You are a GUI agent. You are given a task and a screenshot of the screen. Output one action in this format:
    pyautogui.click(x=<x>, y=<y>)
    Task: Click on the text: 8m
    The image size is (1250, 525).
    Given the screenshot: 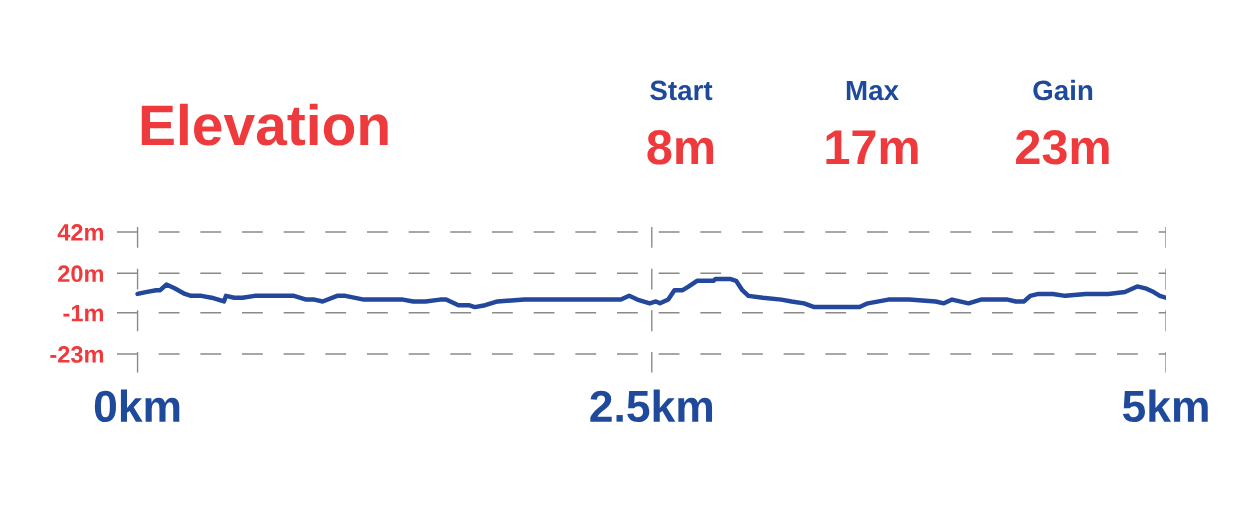 What is the action you would take?
    pyautogui.click(x=680, y=147)
    